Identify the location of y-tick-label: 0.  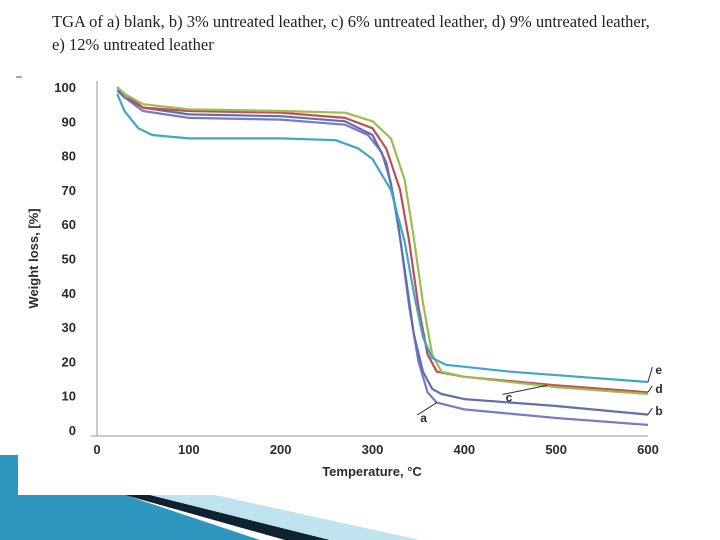
(72, 430).